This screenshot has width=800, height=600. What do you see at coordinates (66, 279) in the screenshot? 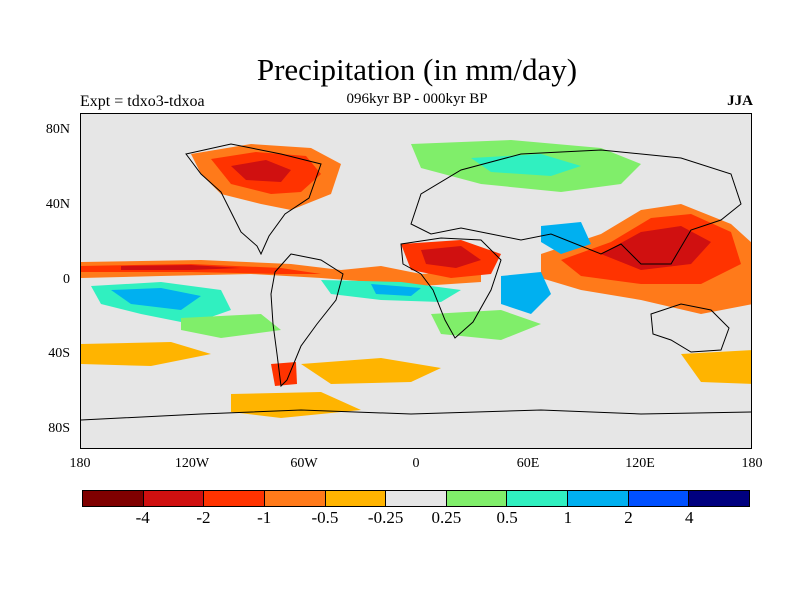
I see `y-tick-label: 0` at bounding box center [66, 279].